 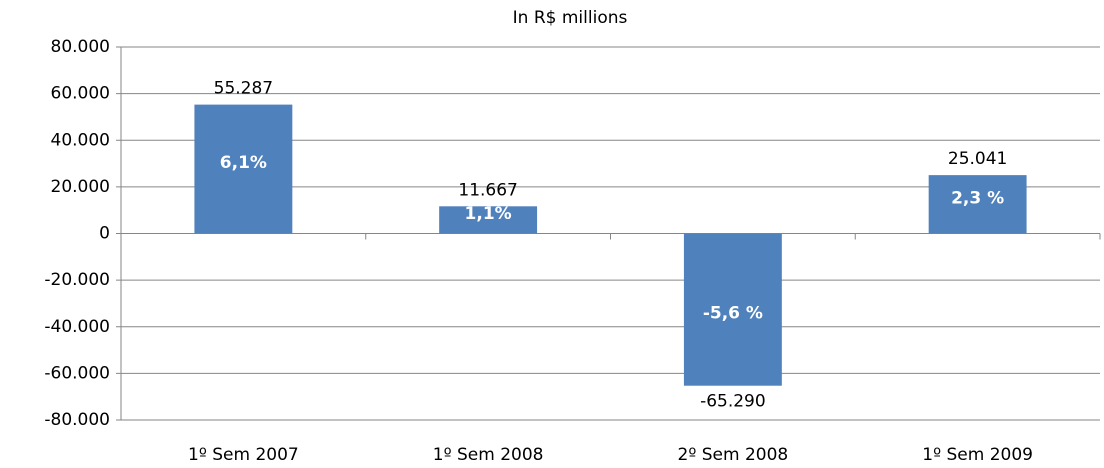 I want to click on y-tick-label: 20.000, so click(x=80, y=187).